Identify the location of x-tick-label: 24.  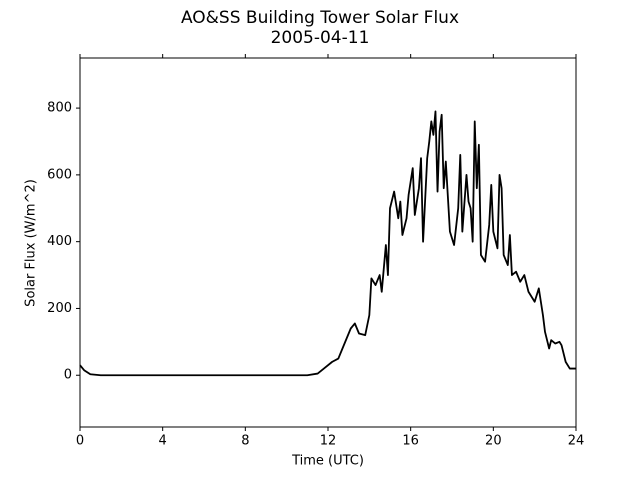
(576, 441).